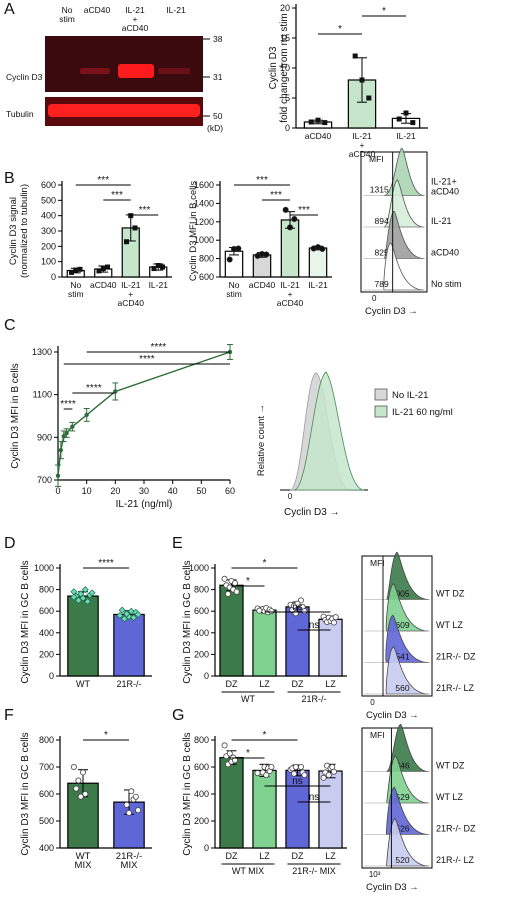 The height and width of the screenshot is (899, 520). Describe the element at coordinates (204, 203) in the screenshot. I see `y-tick-label: 1400` at that location.